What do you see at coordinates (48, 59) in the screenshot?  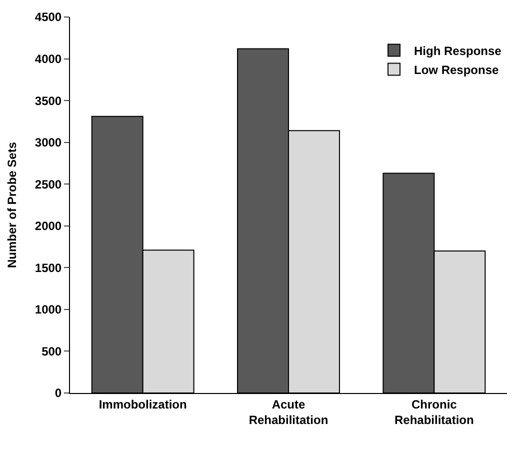 I see `y-tick-label: 4000` at bounding box center [48, 59].